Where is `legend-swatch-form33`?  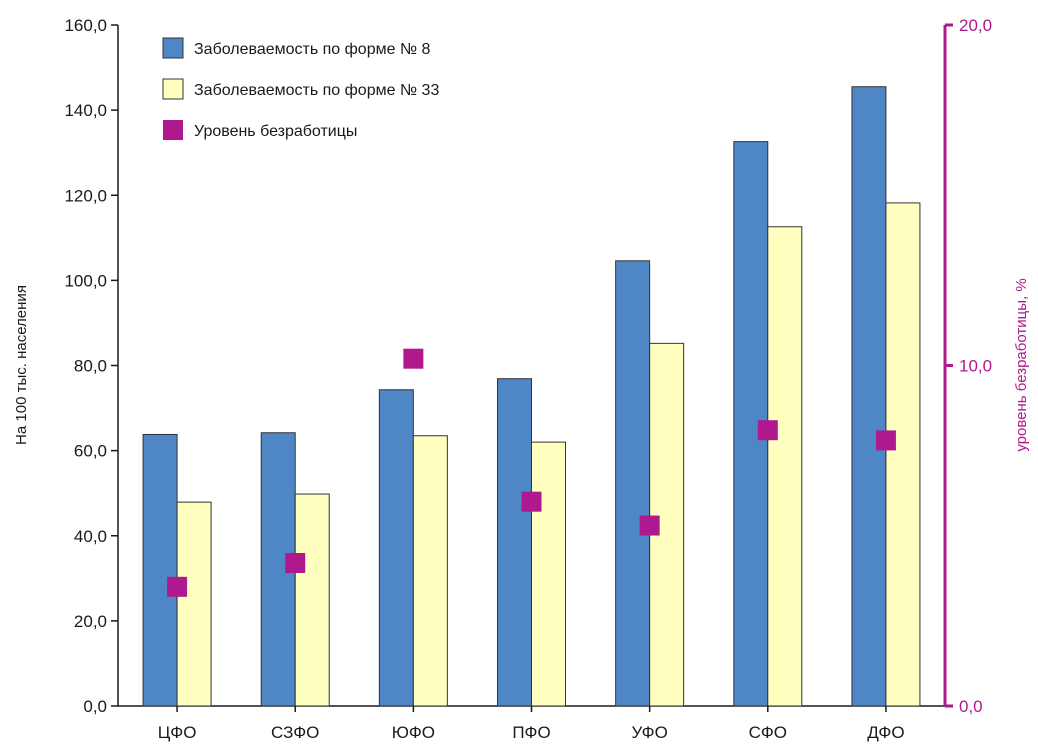 legend-swatch-form33 is located at coordinates (173, 89).